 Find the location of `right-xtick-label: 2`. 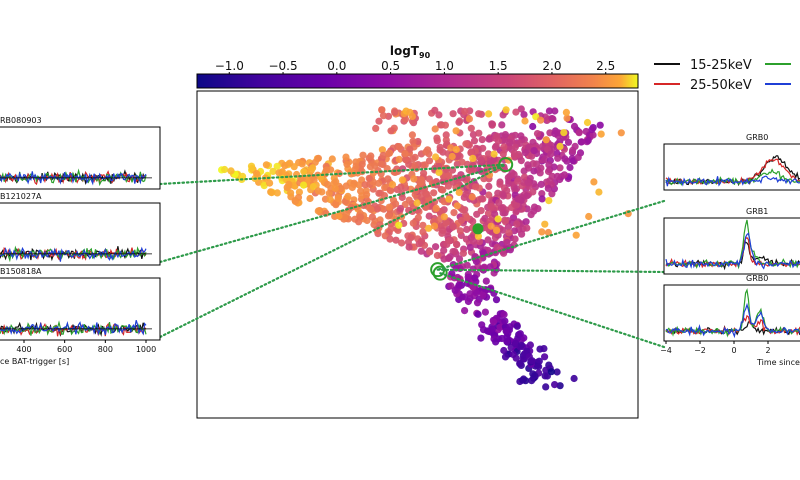

right-xtick-label: 2 is located at coordinates (767, 350).